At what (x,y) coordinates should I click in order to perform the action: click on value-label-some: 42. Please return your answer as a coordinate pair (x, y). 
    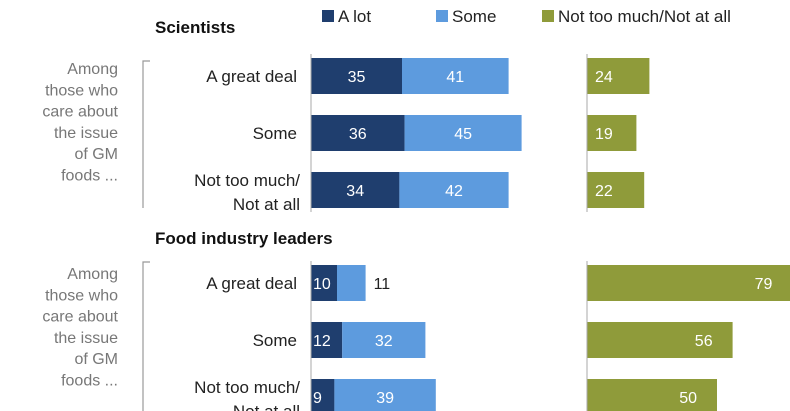
    Looking at the image, I should click on (454, 191).